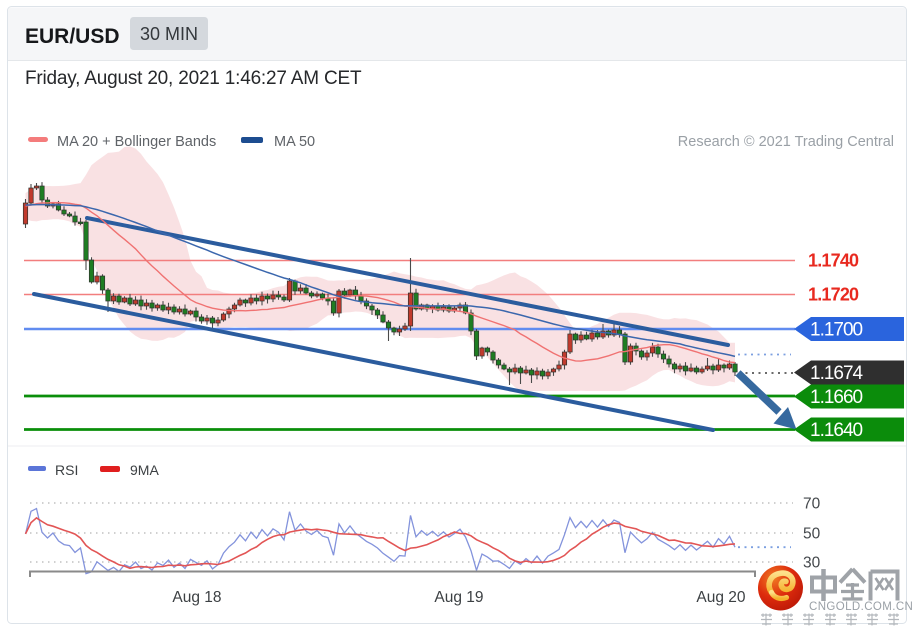  Describe the element at coordinates (136, 142) in the screenshot. I see `svg-text: MA 20 + Bollinger Bands` at that location.